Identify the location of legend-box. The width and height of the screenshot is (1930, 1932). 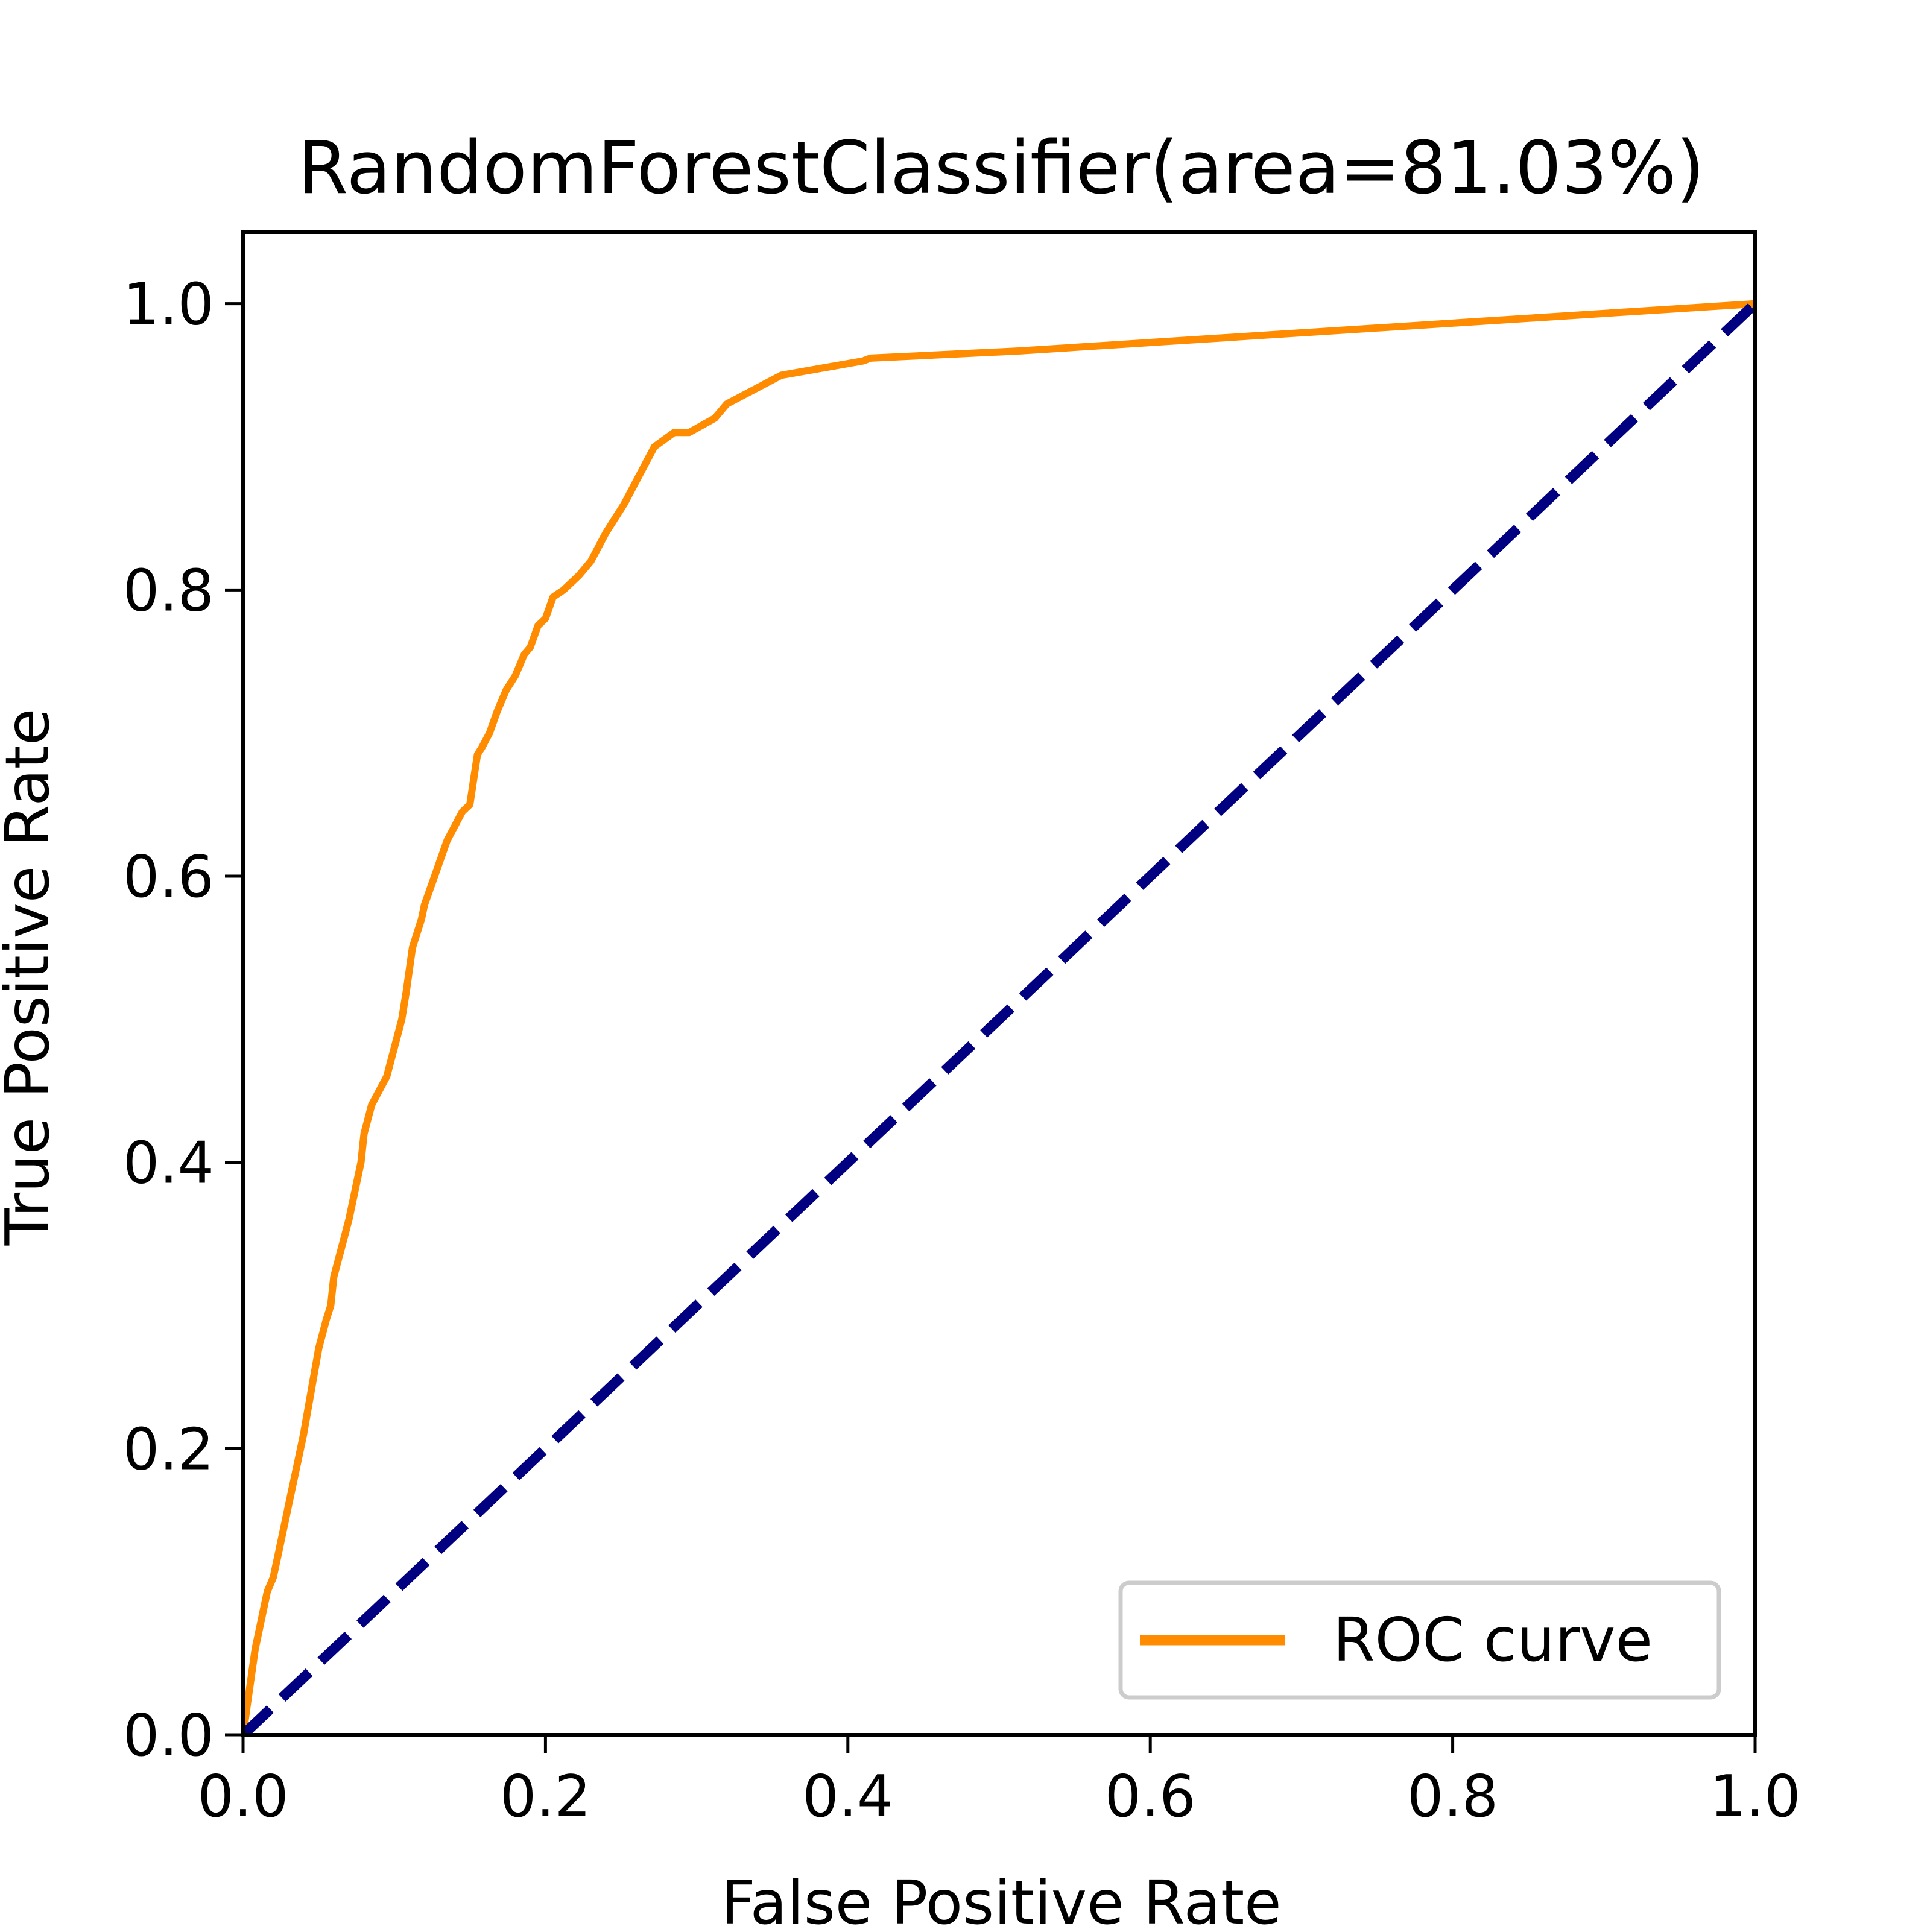
(1419, 1640).